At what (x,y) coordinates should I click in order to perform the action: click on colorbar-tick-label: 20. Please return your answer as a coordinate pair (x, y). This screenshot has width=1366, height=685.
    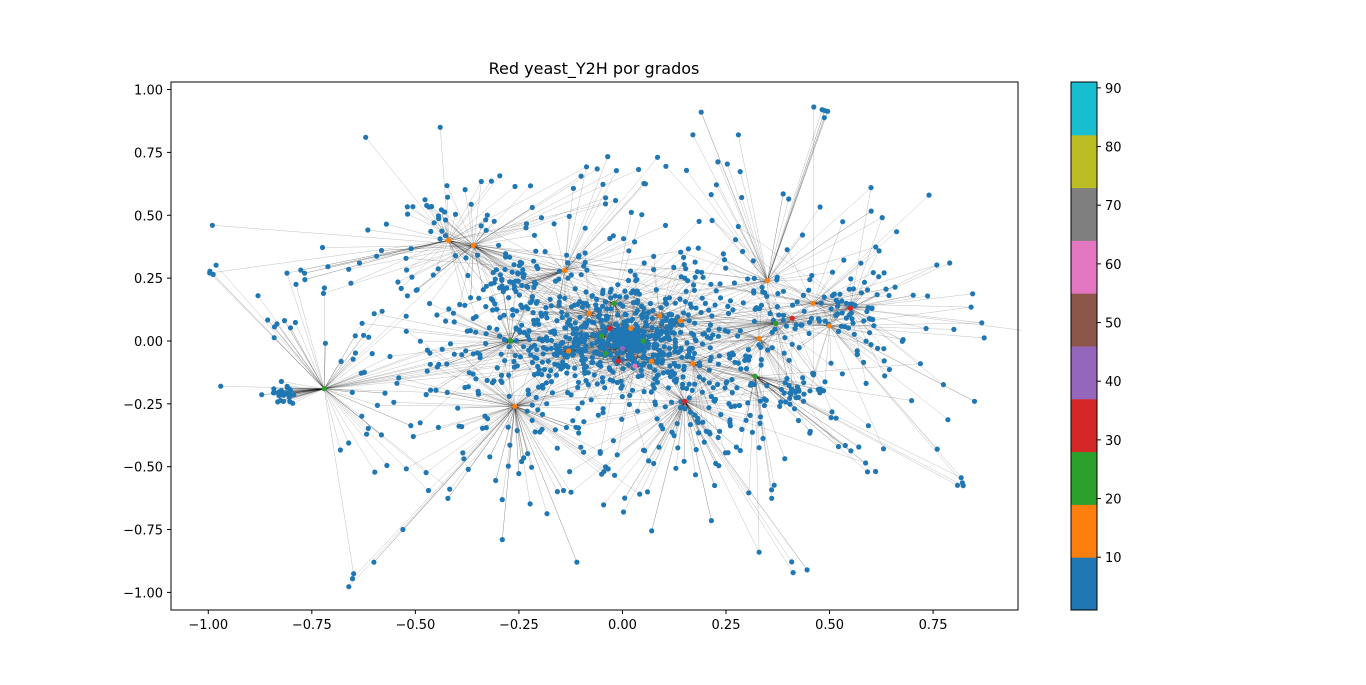
    Looking at the image, I should click on (1113, 500).